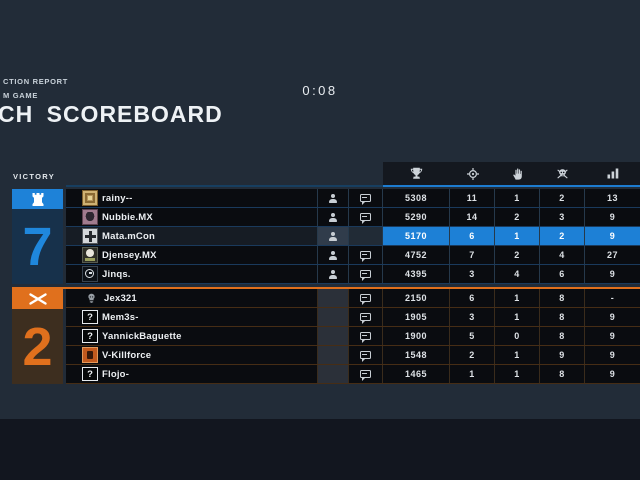 Image resolution: width=640 pixels, height=480 pixels. Describe the element at coordinates (127, 355) in the screenshot. I see `player-name: V-Killforce` at that location.